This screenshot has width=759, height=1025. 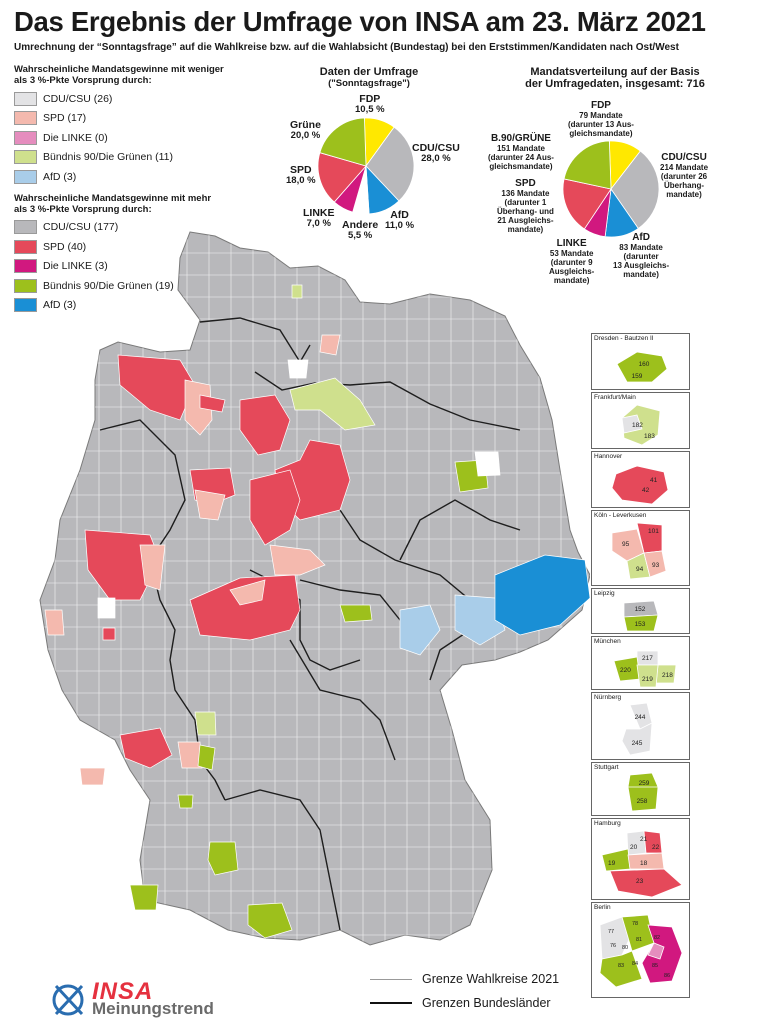 I want to click on legend-label: Die LINKE (3), so click(x=75, y=266).